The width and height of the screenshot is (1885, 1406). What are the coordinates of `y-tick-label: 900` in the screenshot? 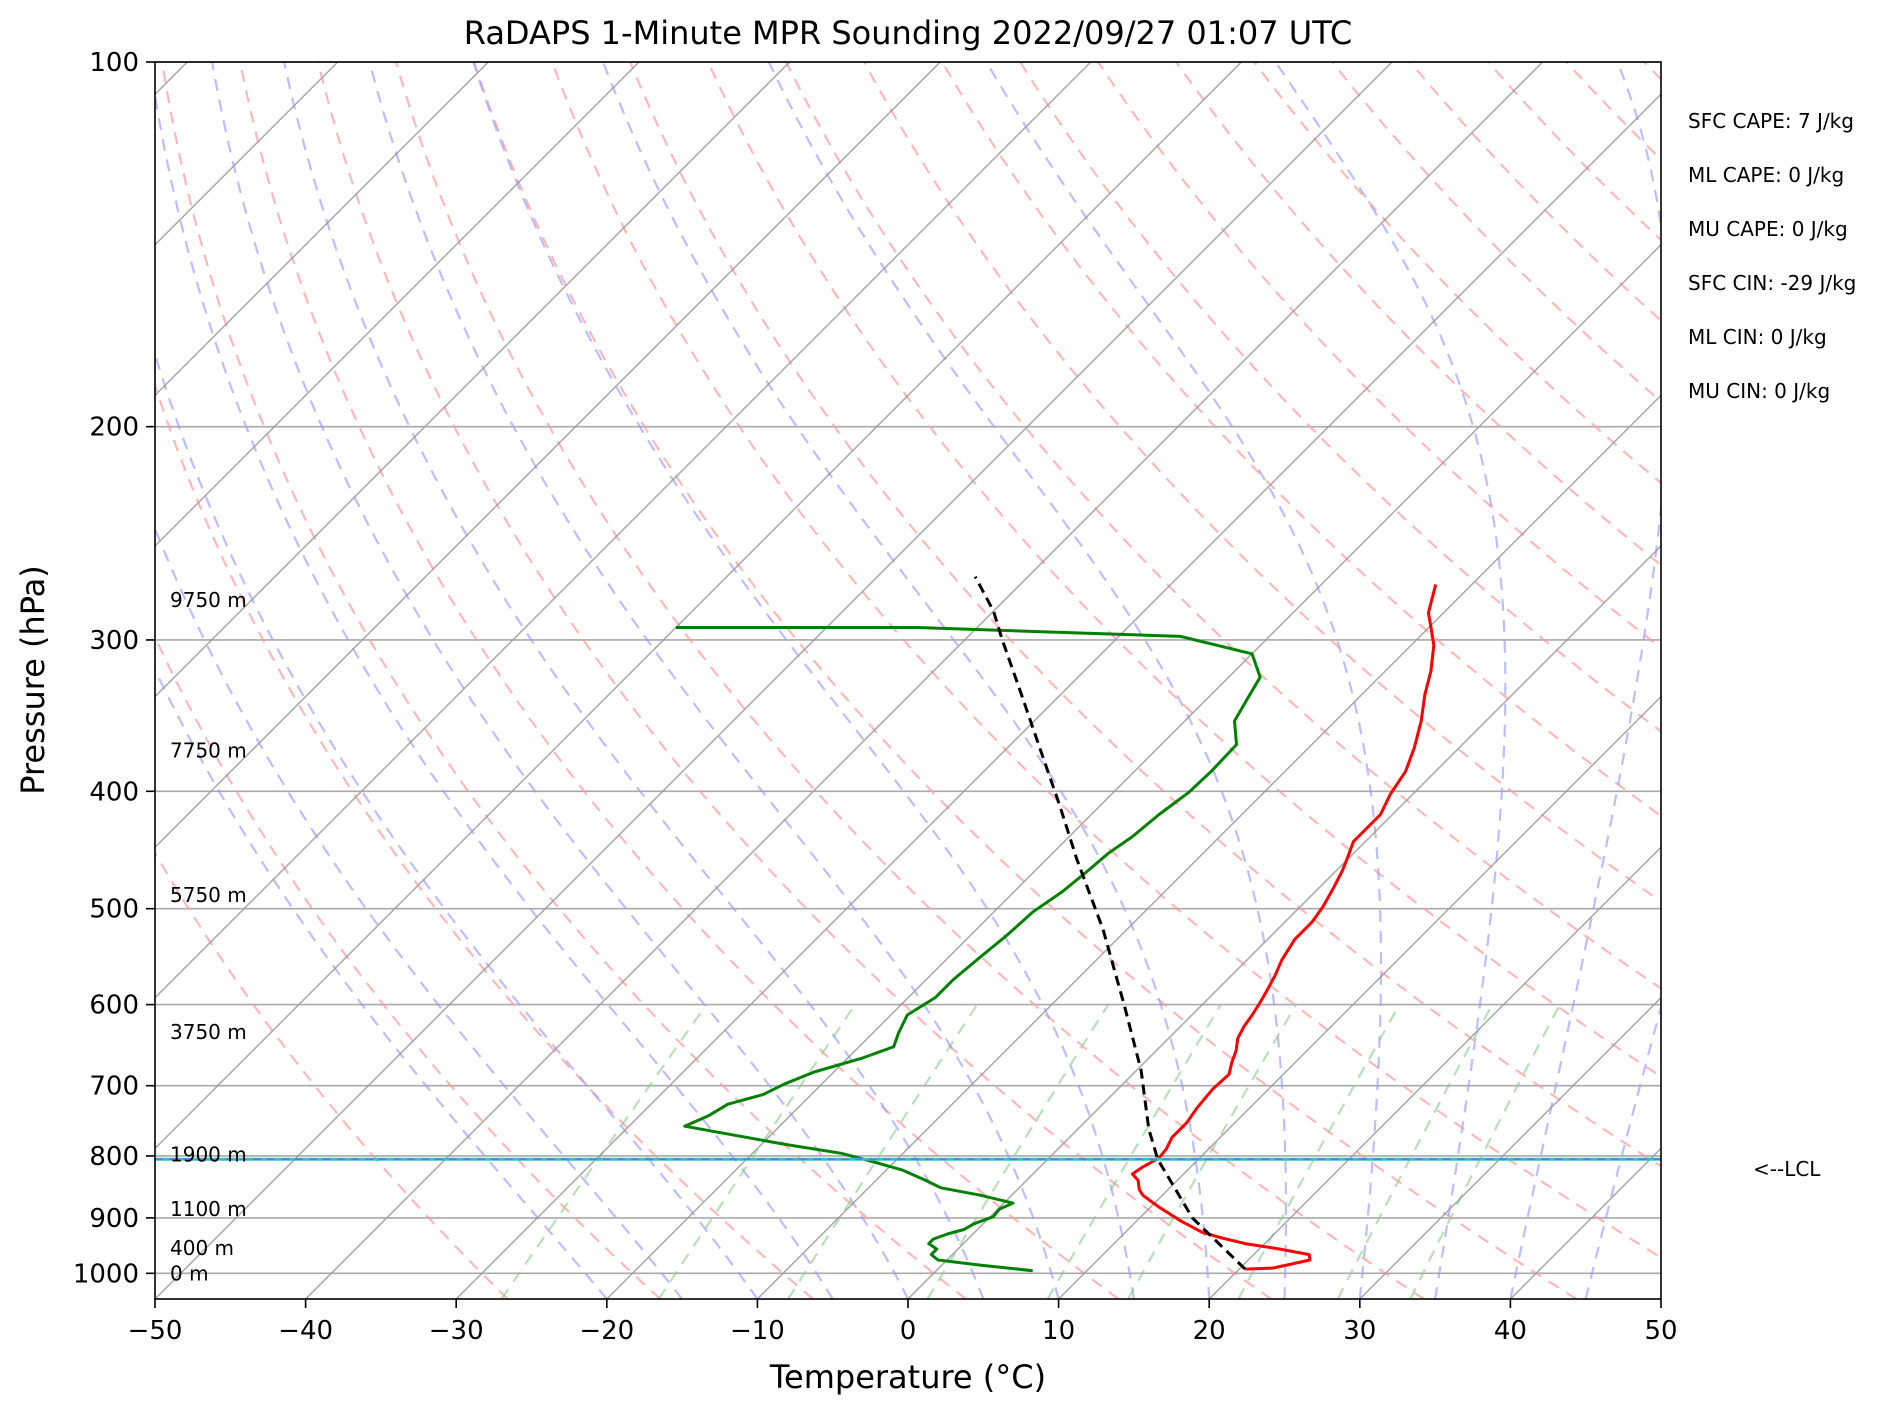 It's located at (114, 1219).